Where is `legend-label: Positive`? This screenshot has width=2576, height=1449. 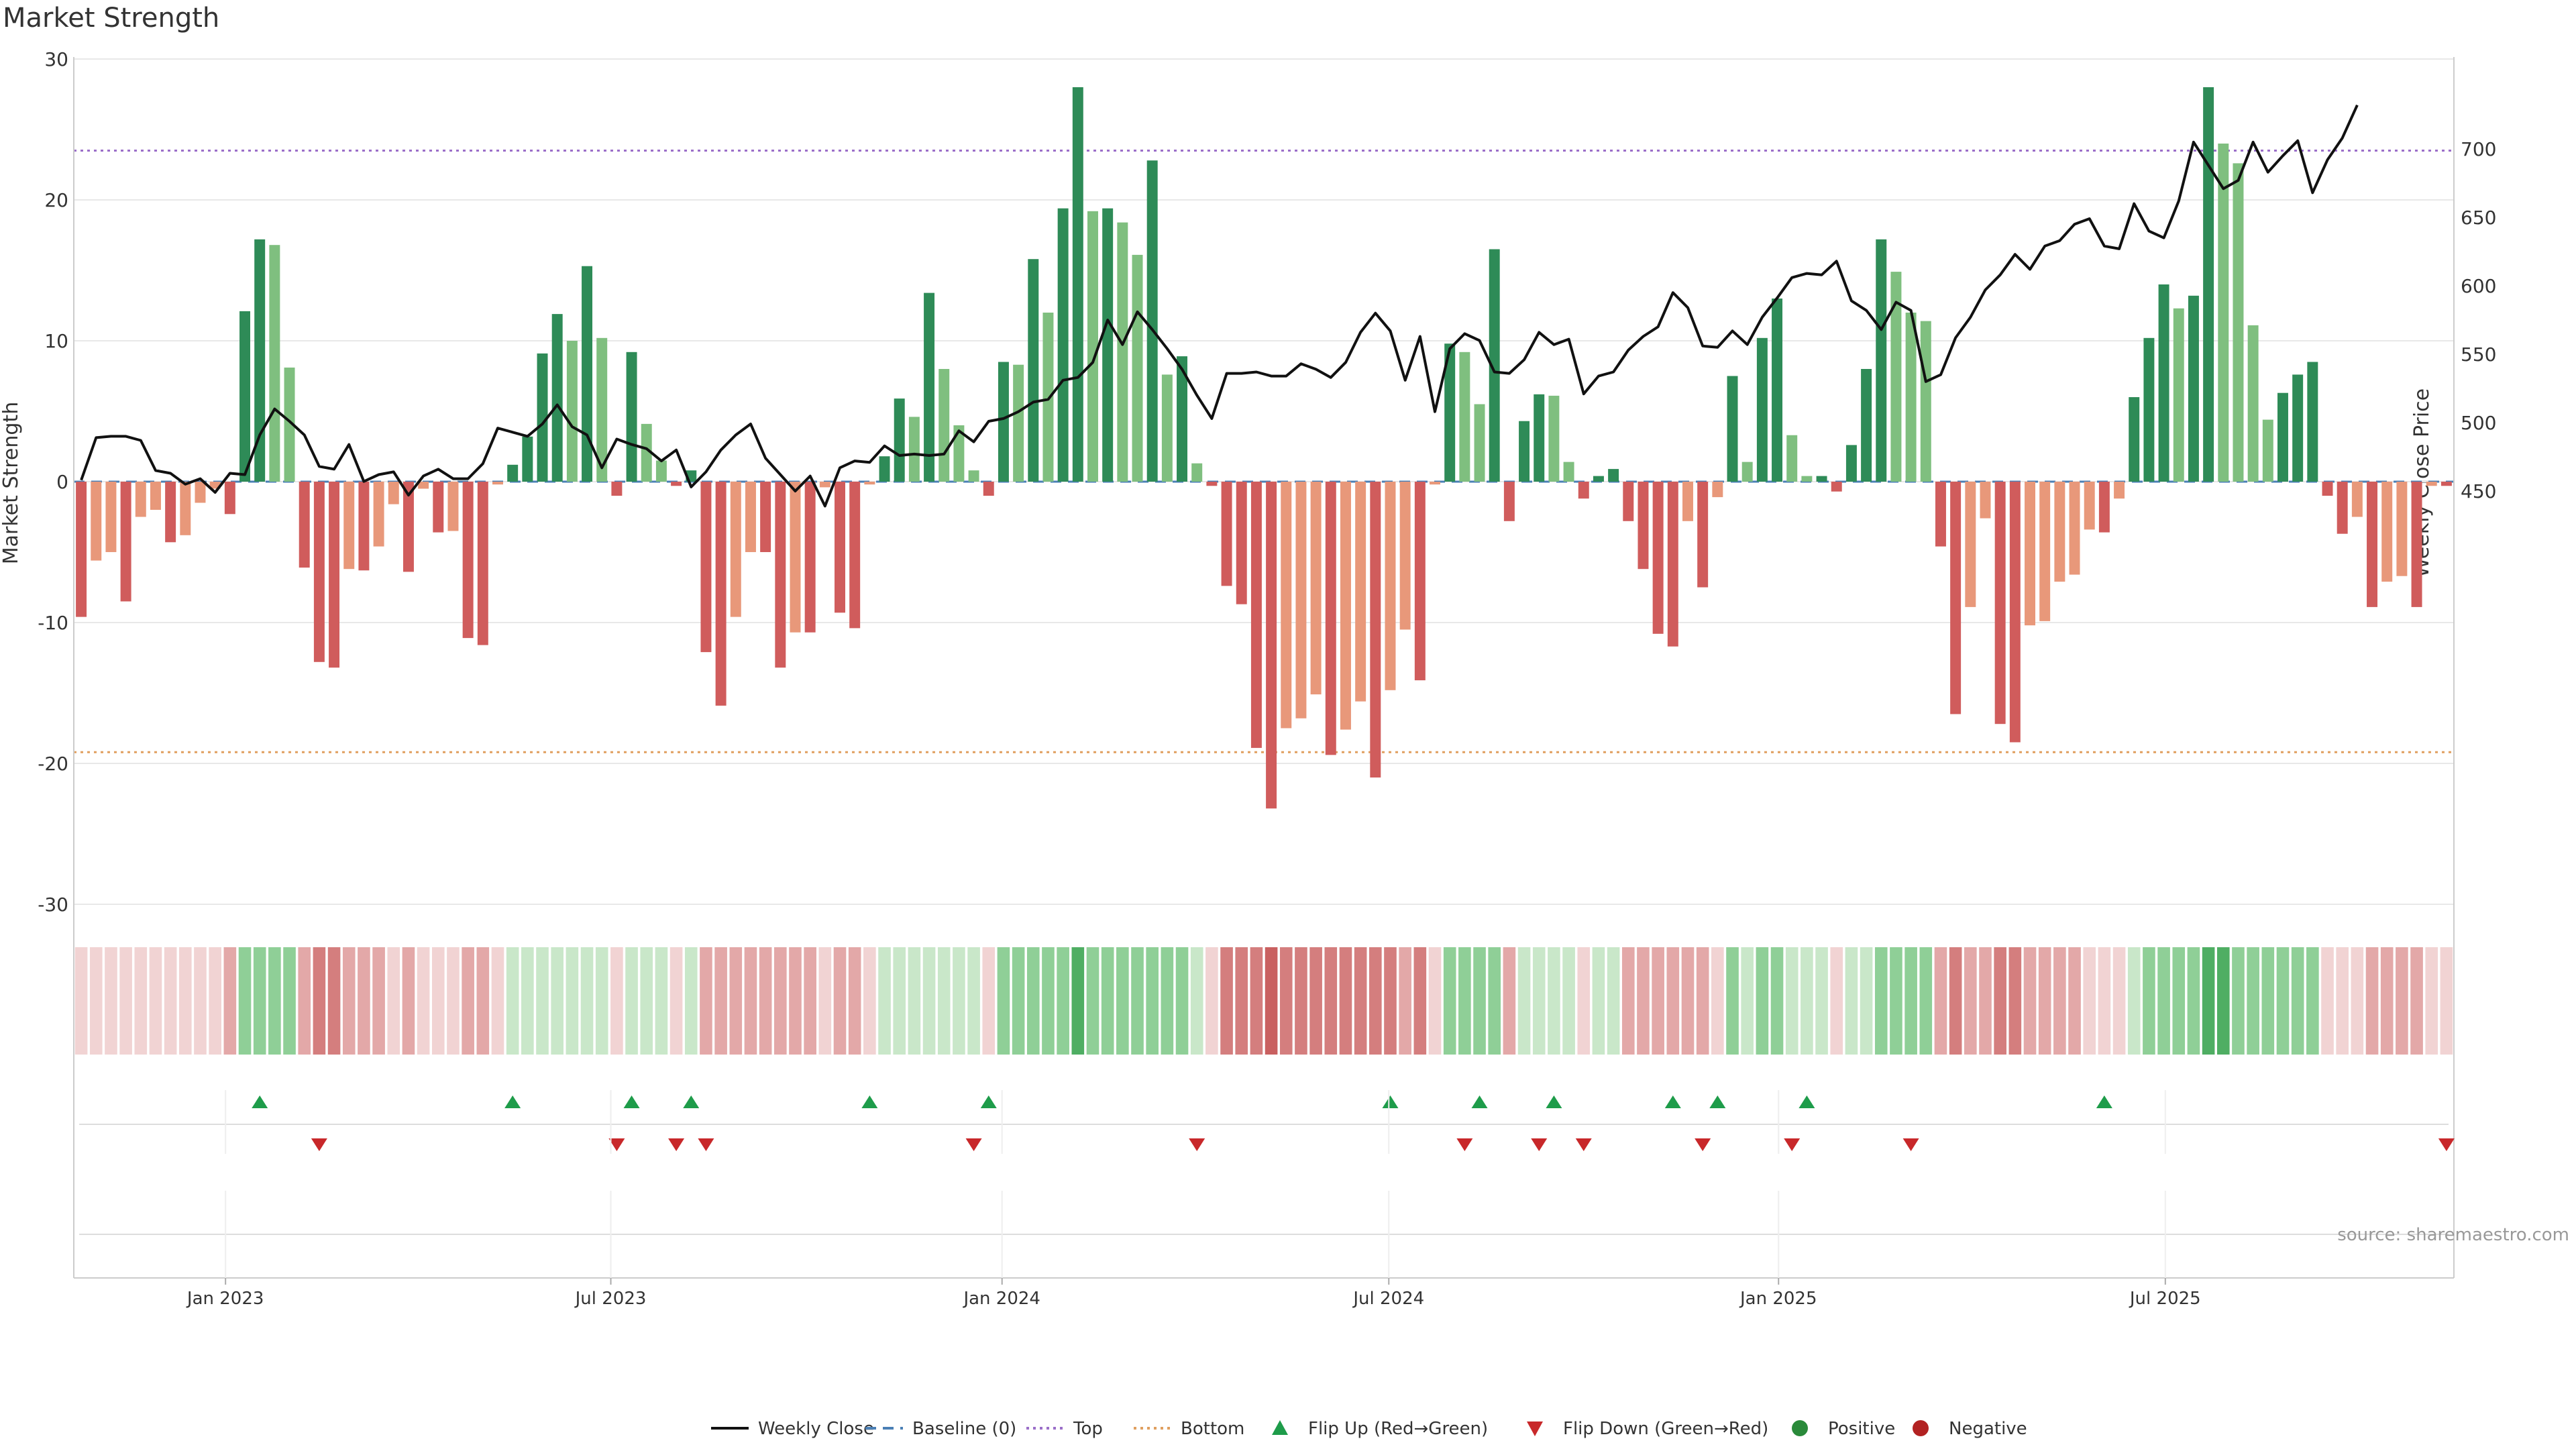 legend-label: Positive is located at coordinates (1861, 1429).